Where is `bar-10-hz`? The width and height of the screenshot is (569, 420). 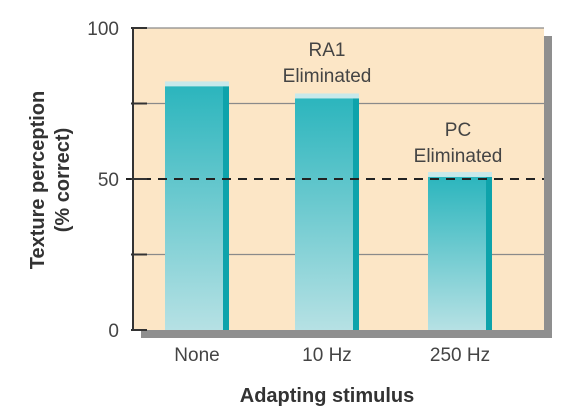 bar-10-hz is located at coordinates (327, 212).